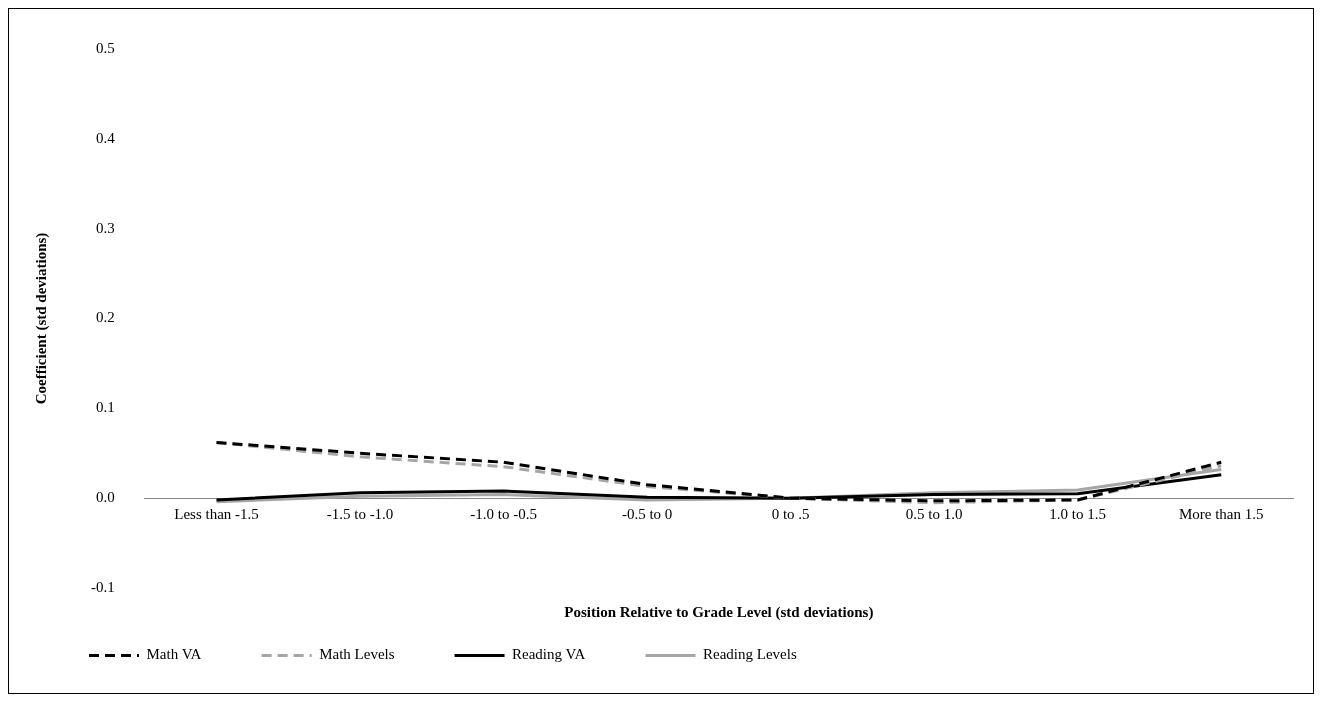 The height and width of the screenshot is (702, 1322). What do you see at coordinates (105, 317) in the screenshot?
I see `y-tick-label: 0.2` at bounding box center [105, 317].